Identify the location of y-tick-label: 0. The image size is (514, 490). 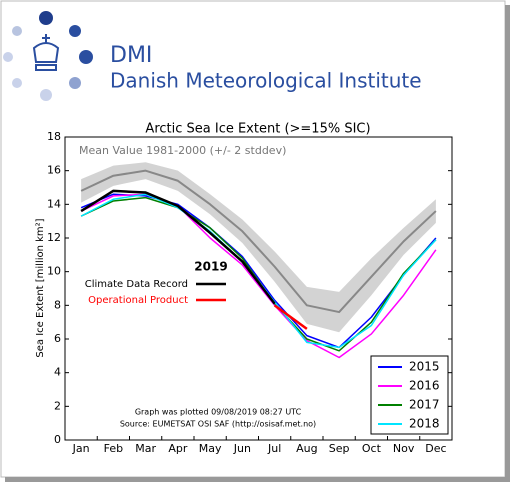
(57, 439).